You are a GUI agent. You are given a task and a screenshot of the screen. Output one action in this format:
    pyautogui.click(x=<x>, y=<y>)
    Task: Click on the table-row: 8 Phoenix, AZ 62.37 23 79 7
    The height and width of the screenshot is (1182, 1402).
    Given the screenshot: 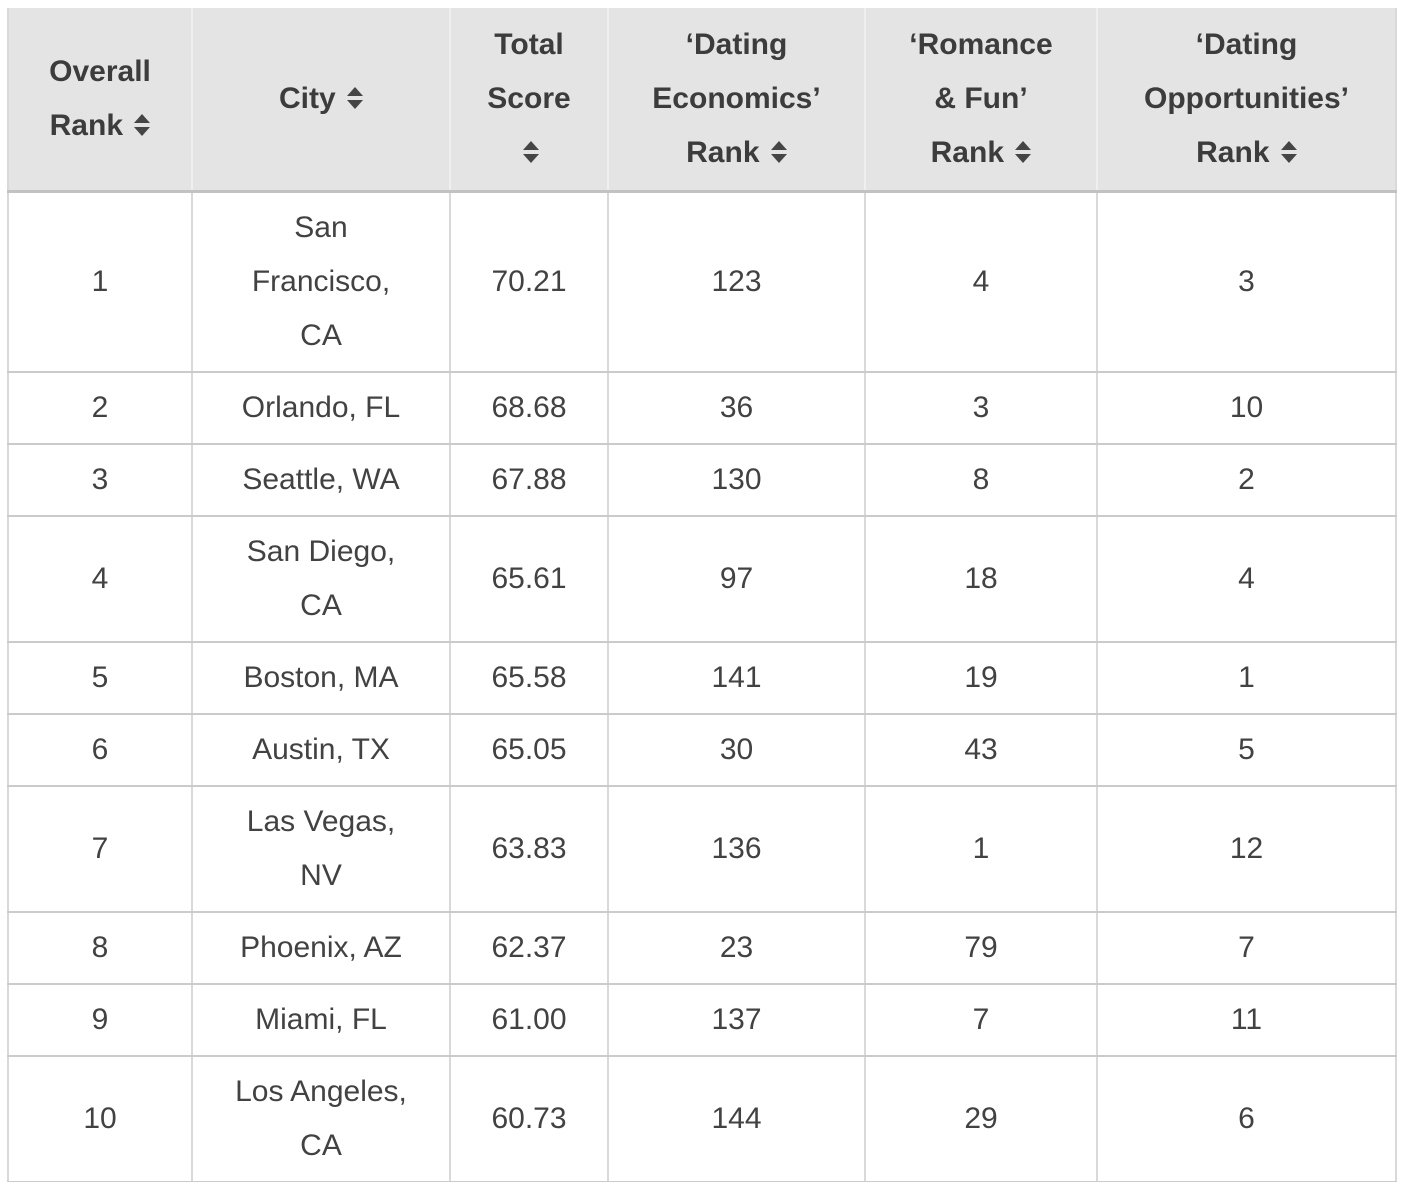 What is the action you would take?
    pyautogui.click(x=702, y=948)
    